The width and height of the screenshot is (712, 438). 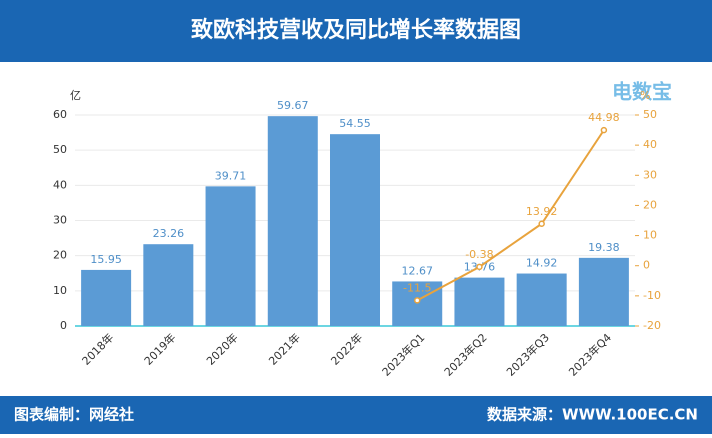 I want to click on y2-tick-label: 10, so click(x=650, y=235).